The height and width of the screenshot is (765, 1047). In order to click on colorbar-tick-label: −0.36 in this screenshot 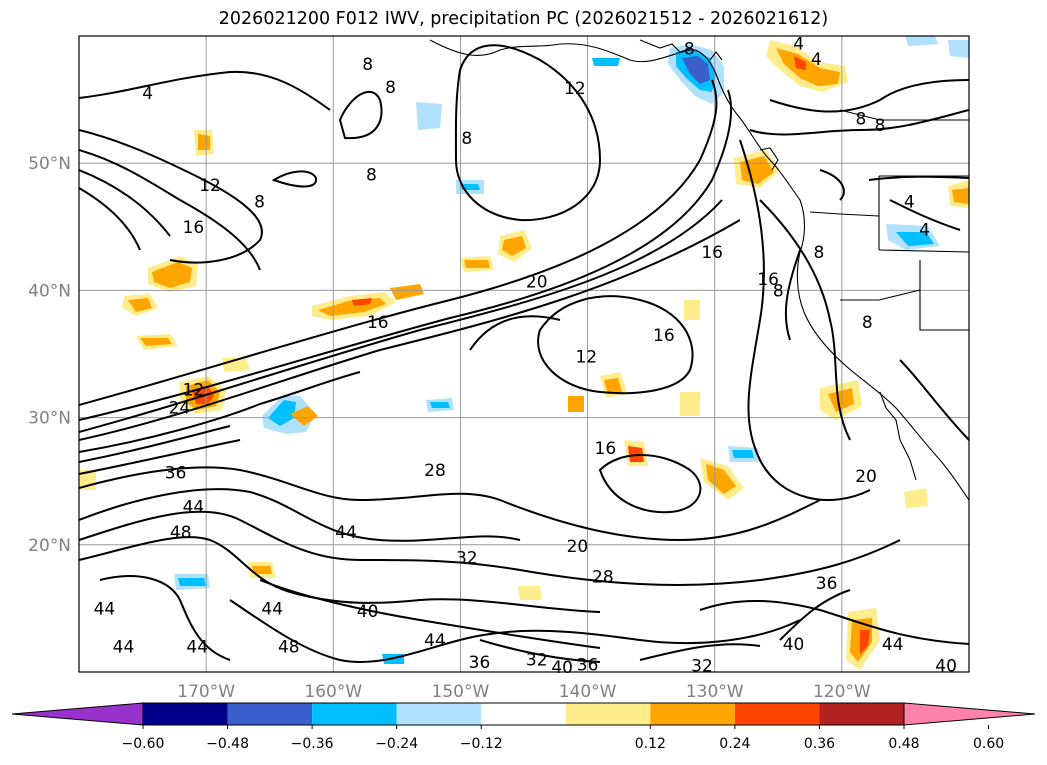, I will do `click(312, 744)`.